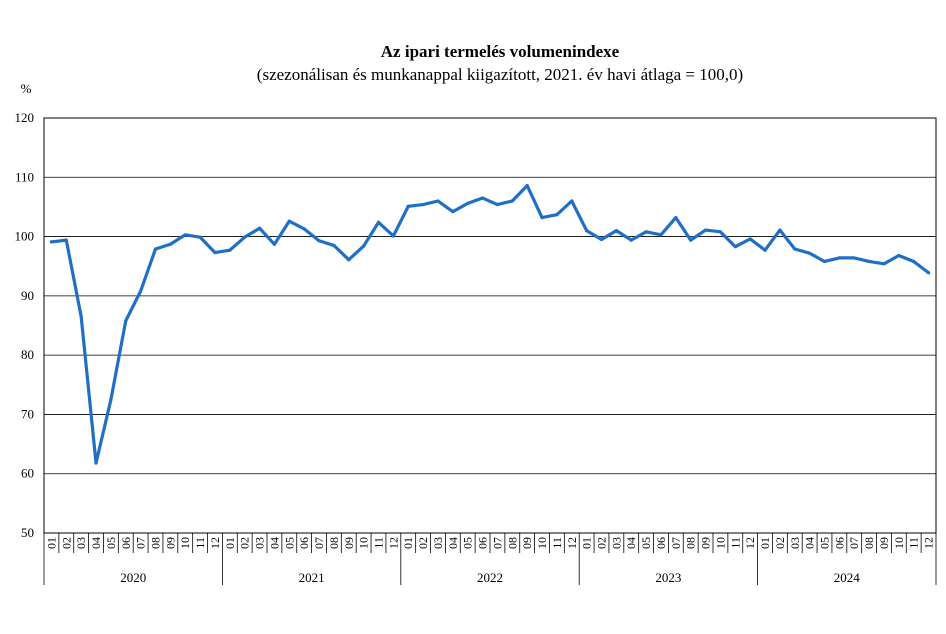  Describe the element at coordinates (706, 543) in the screenshot. I see `x-tick-label-2023-09: 09` at that location.